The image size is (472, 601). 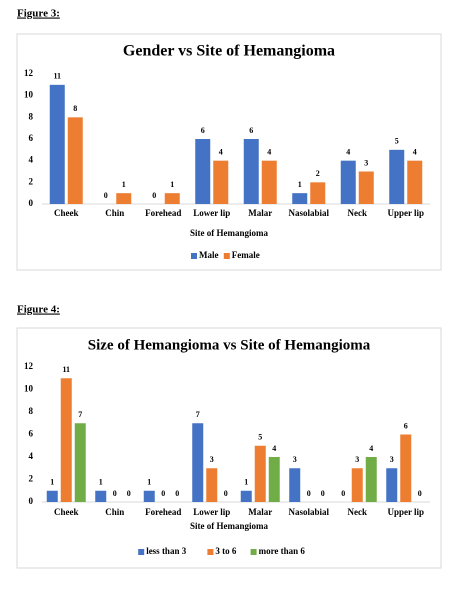 What do you see at coordinates (75, 108) in the screenshot?
I see `data-label: 8` at bounding box center [75, 108].